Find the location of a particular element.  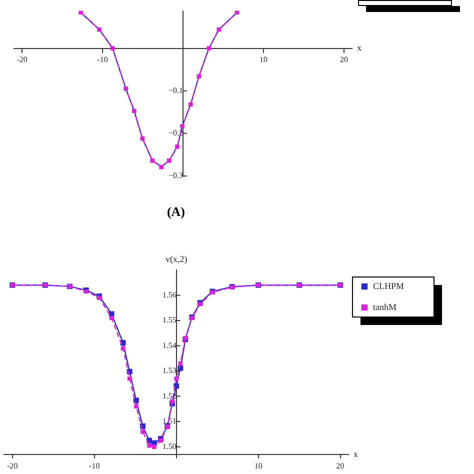

y-tick-label: 1.53 is located at coordinates (169, 371).